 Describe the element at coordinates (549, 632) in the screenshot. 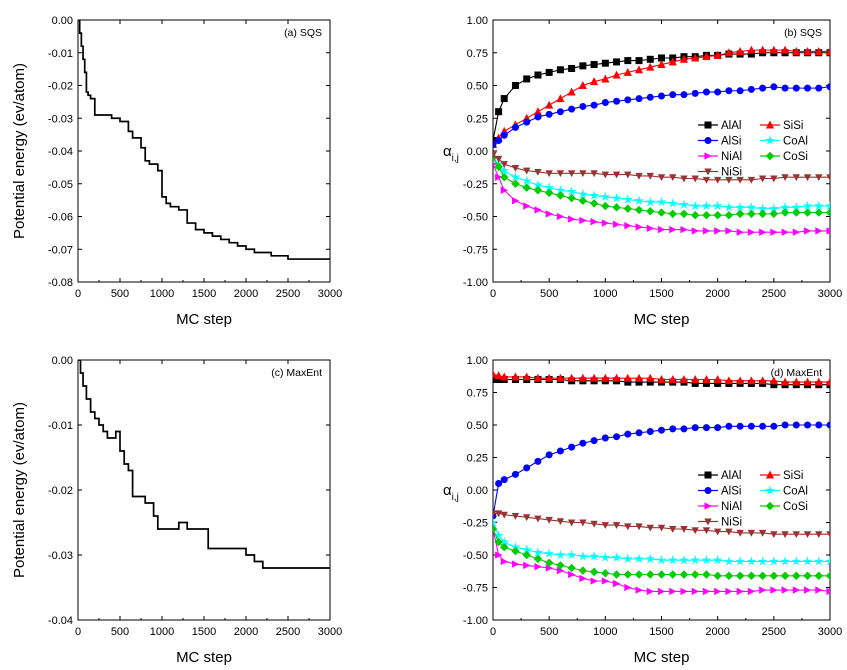

I see `x-tick-label: 500` at that location.